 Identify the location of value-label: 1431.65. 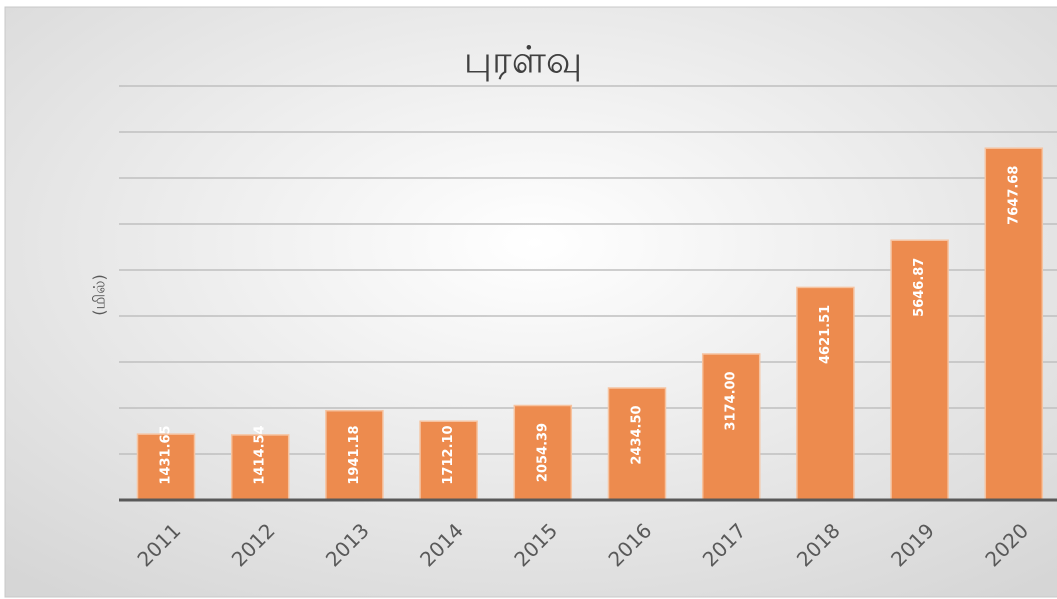
(166, 454).